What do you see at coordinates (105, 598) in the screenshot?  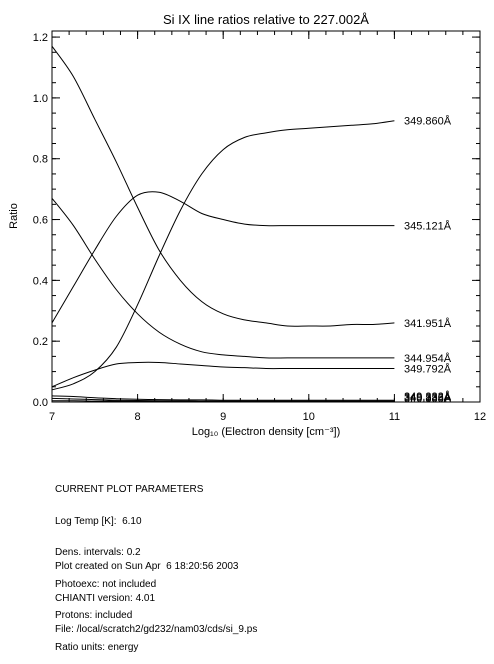 I see `chianti-version: CHIANTI version: 4.01` at bounding box center [105, 598].